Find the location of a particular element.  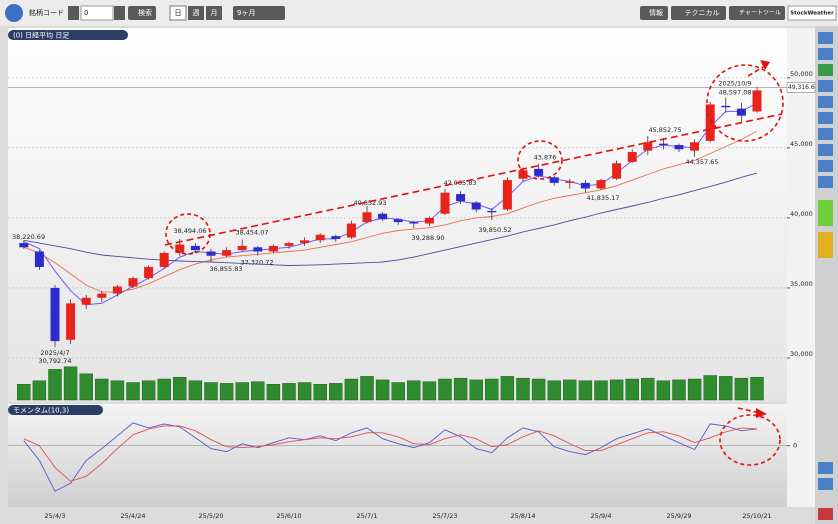

x-tick-label: 25/4/3 is located at coordinates (55, 516).